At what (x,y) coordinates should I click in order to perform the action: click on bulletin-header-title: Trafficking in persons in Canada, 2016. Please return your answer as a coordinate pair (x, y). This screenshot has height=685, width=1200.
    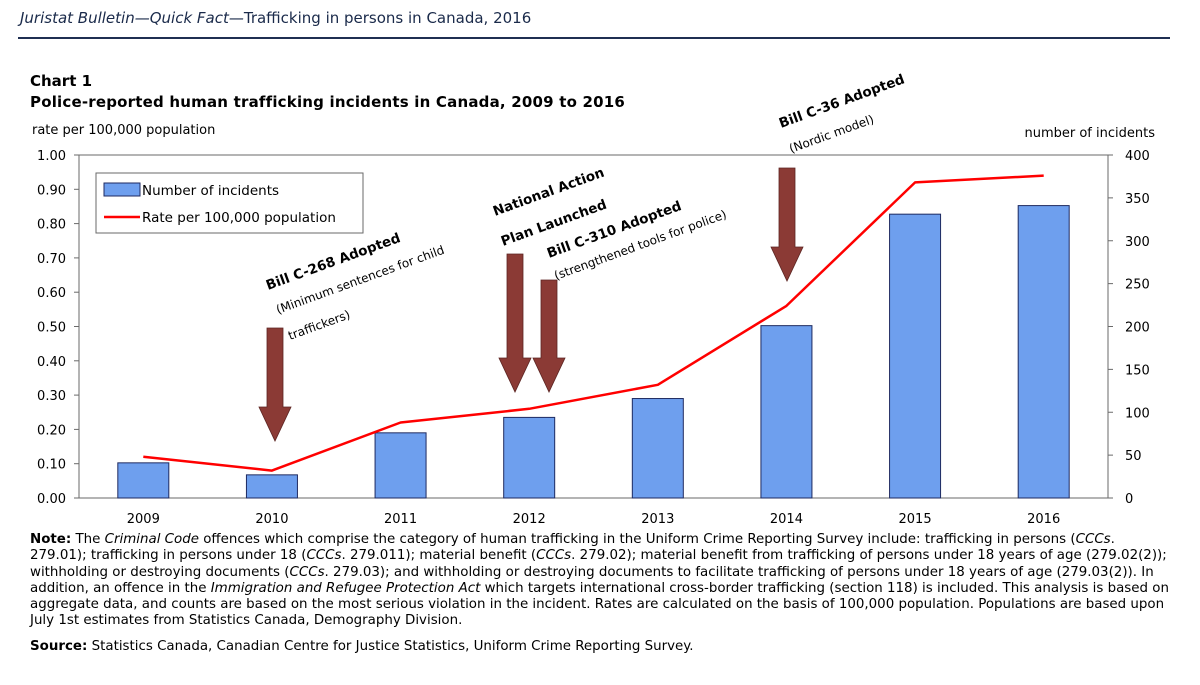
    Looking at the image, I should click on (387, 18).